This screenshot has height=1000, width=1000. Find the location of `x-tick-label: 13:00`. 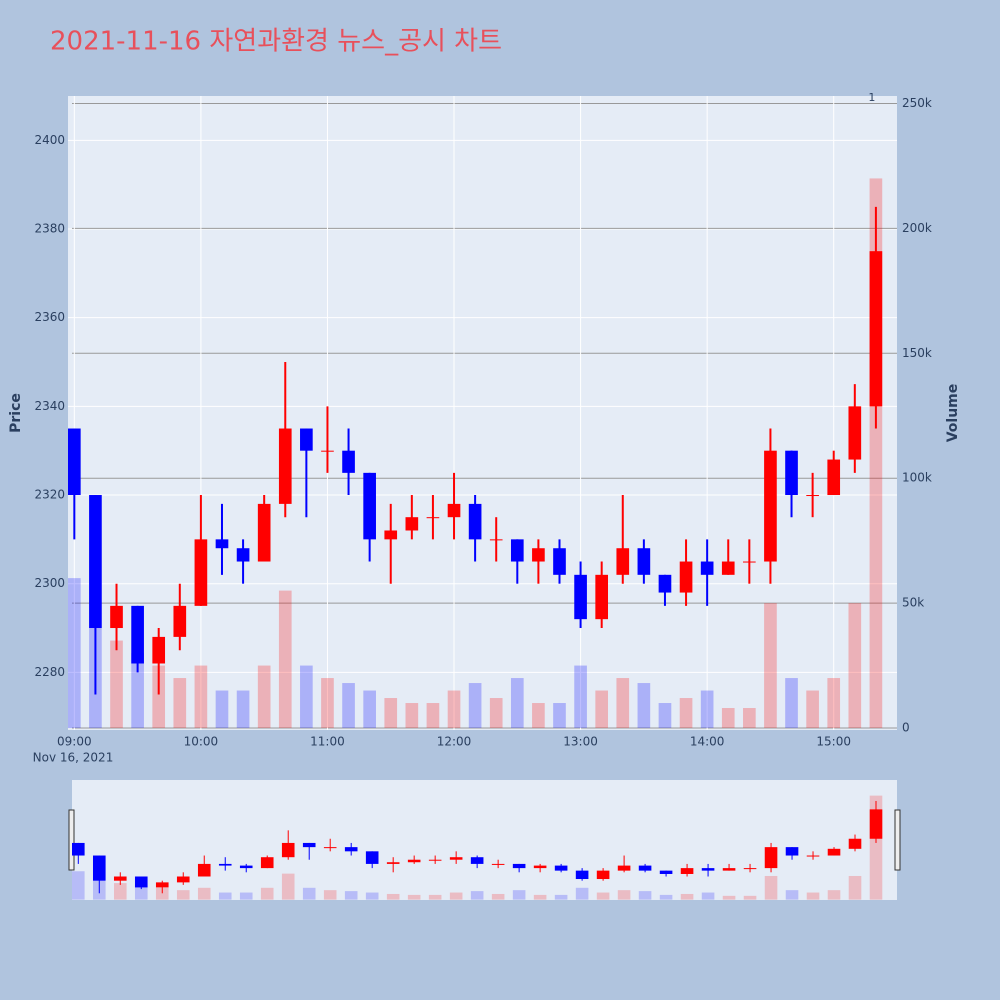

x-tick-label: 13:00 is located at coordinates (580, 742).